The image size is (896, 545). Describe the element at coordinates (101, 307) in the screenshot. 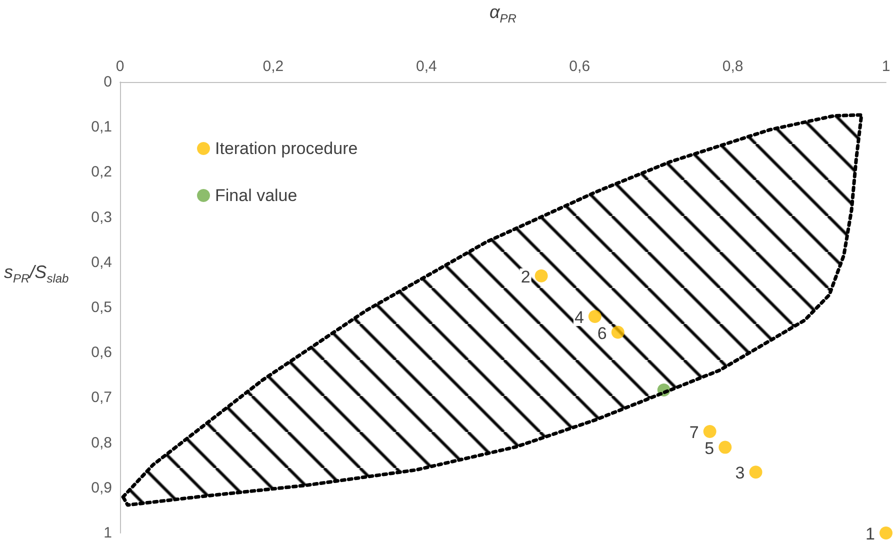

I see `y-tick-label: 0,5` at that location.